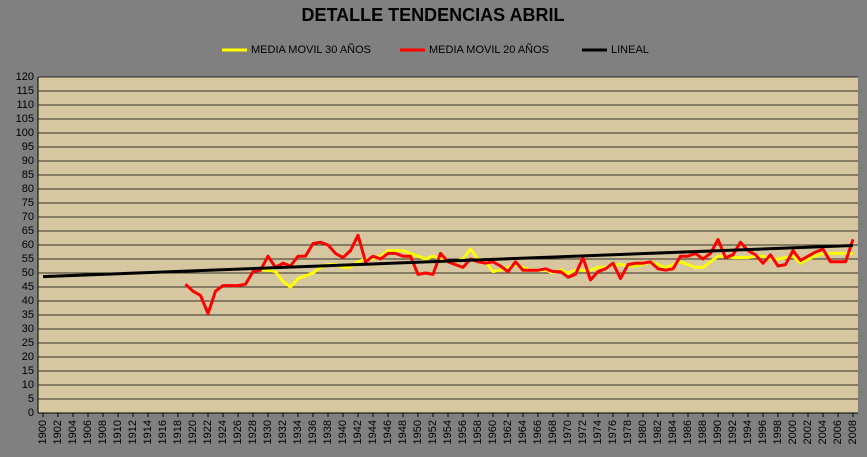  I want to click on x-tick-label: 1908, so click(103, 432).